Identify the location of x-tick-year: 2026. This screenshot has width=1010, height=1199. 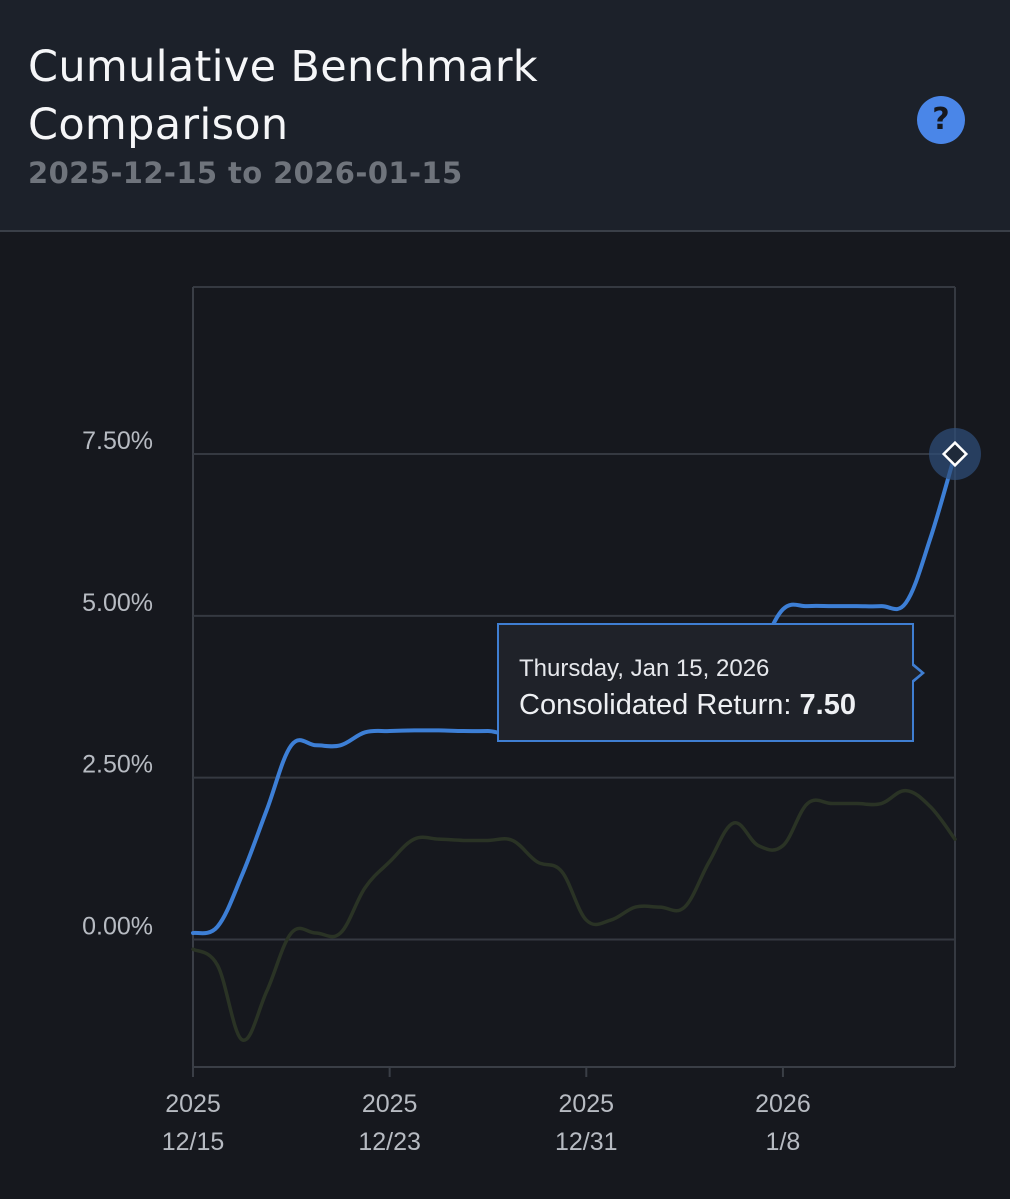
(783, 1104).